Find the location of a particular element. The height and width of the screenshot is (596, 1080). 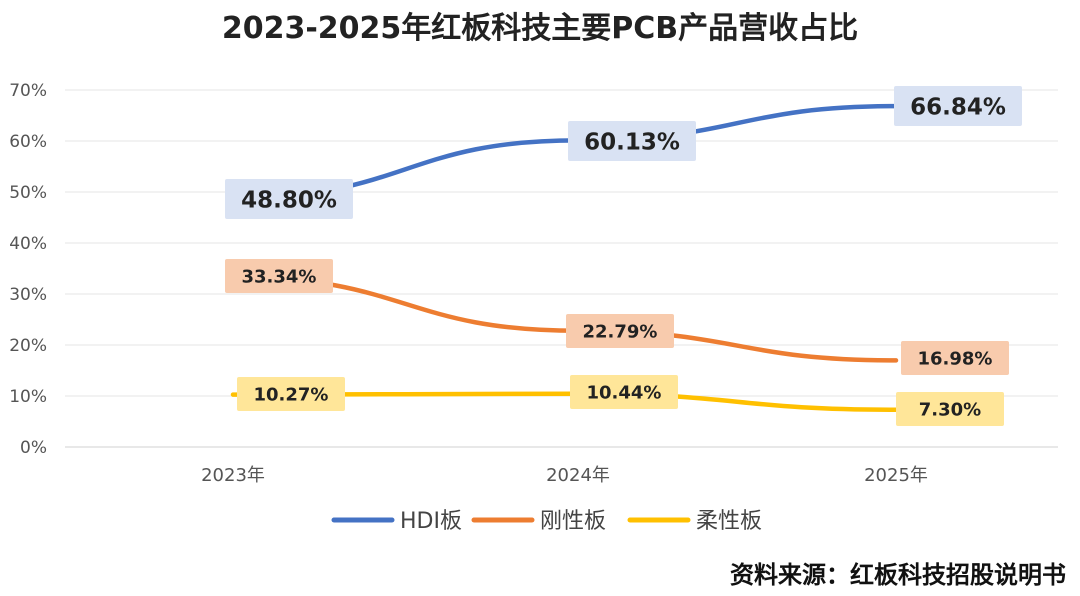

data-label-text: 22.79% is located at coordinates (620, 331).